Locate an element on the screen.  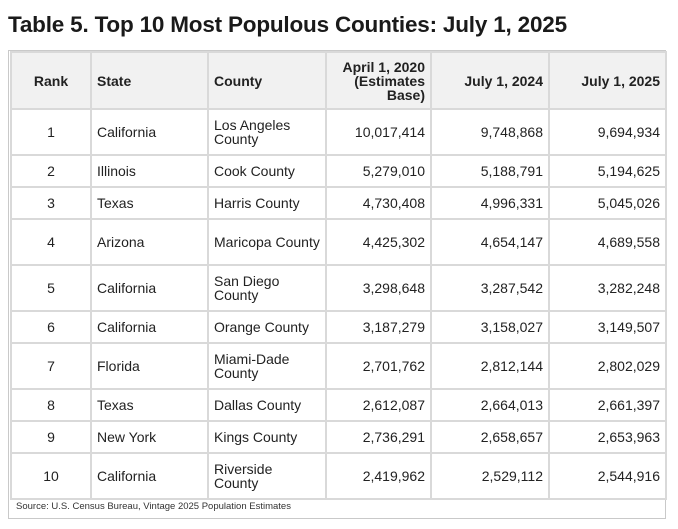
july-2024-cell: 2,812,144 is located at coordinates (490, 366).